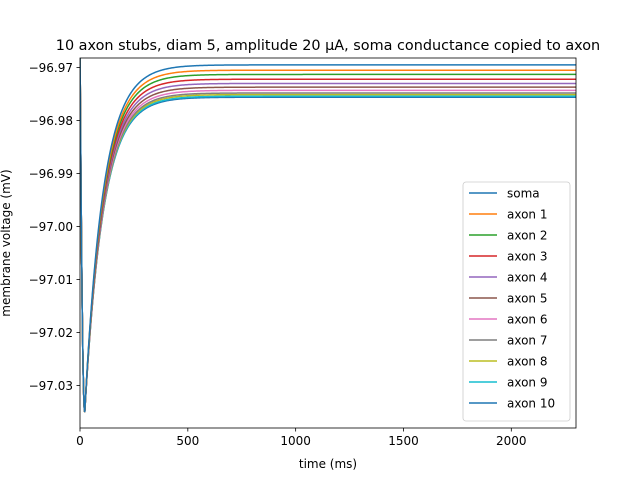 The width and height of the screenshot is (640, 480). I want to click on legend-entry: axon 3, so click(508, 256).